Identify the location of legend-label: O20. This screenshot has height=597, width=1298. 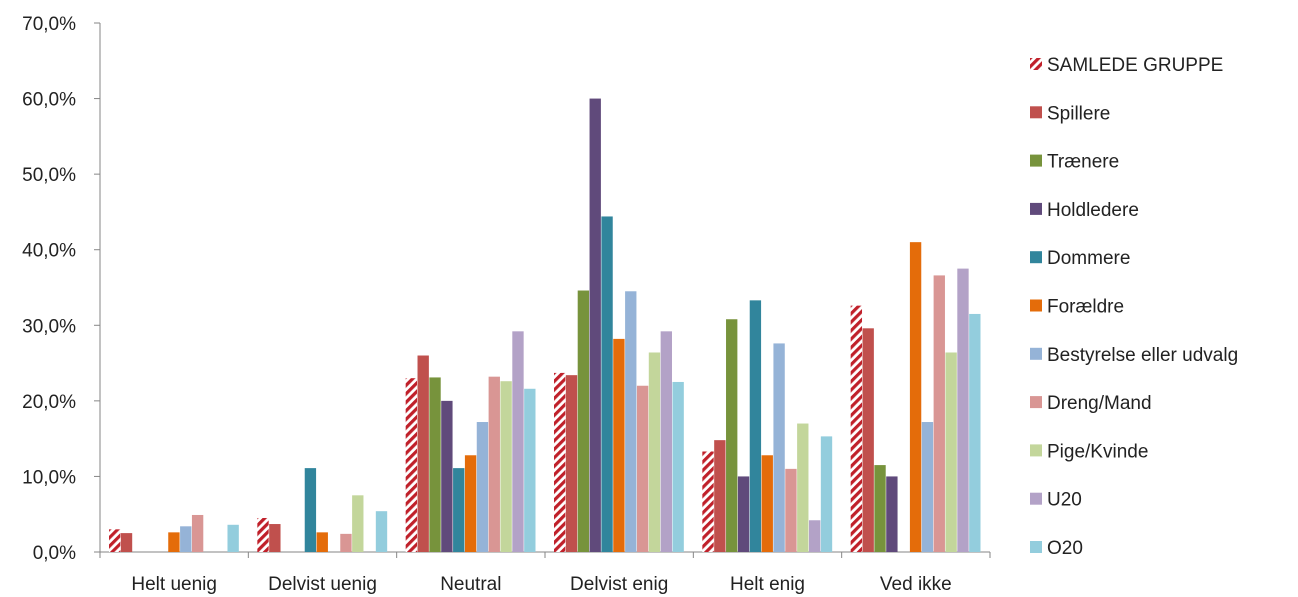
(1065, 548).